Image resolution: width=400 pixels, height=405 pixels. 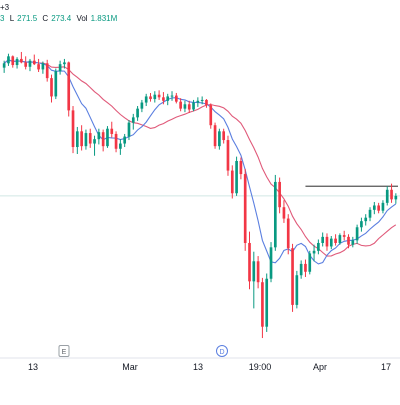 What do you see at coordinates (222, 351) in the screenshot?
I see `dividend-badge` at bounding box center [222, 351].